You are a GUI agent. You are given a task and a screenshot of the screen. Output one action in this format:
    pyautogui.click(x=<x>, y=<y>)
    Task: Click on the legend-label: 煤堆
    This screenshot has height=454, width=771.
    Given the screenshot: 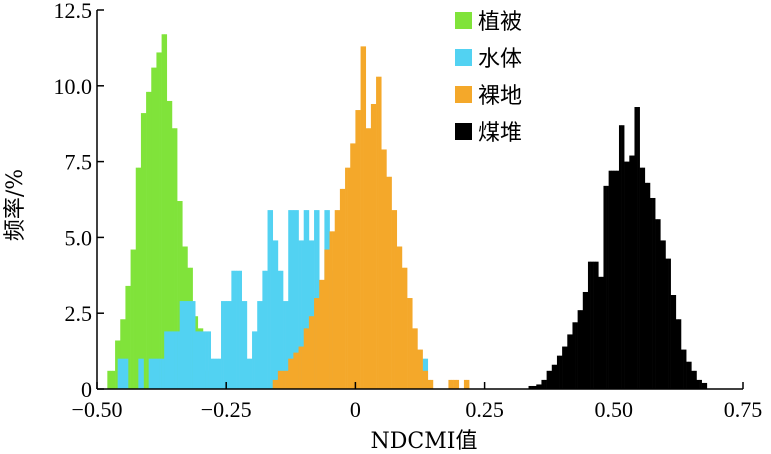 What is the action you would take?
    pyautogui.click(x=500, y=133)
    